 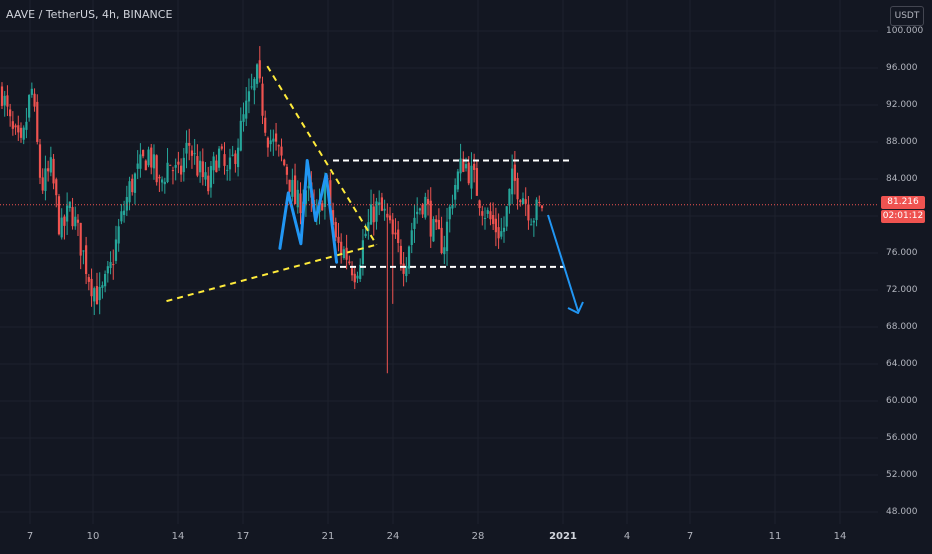 What do you see at coordinates (243, 536) in the screenshot?
I see `time-tick-label: 17` at bounding box center [243, 536].